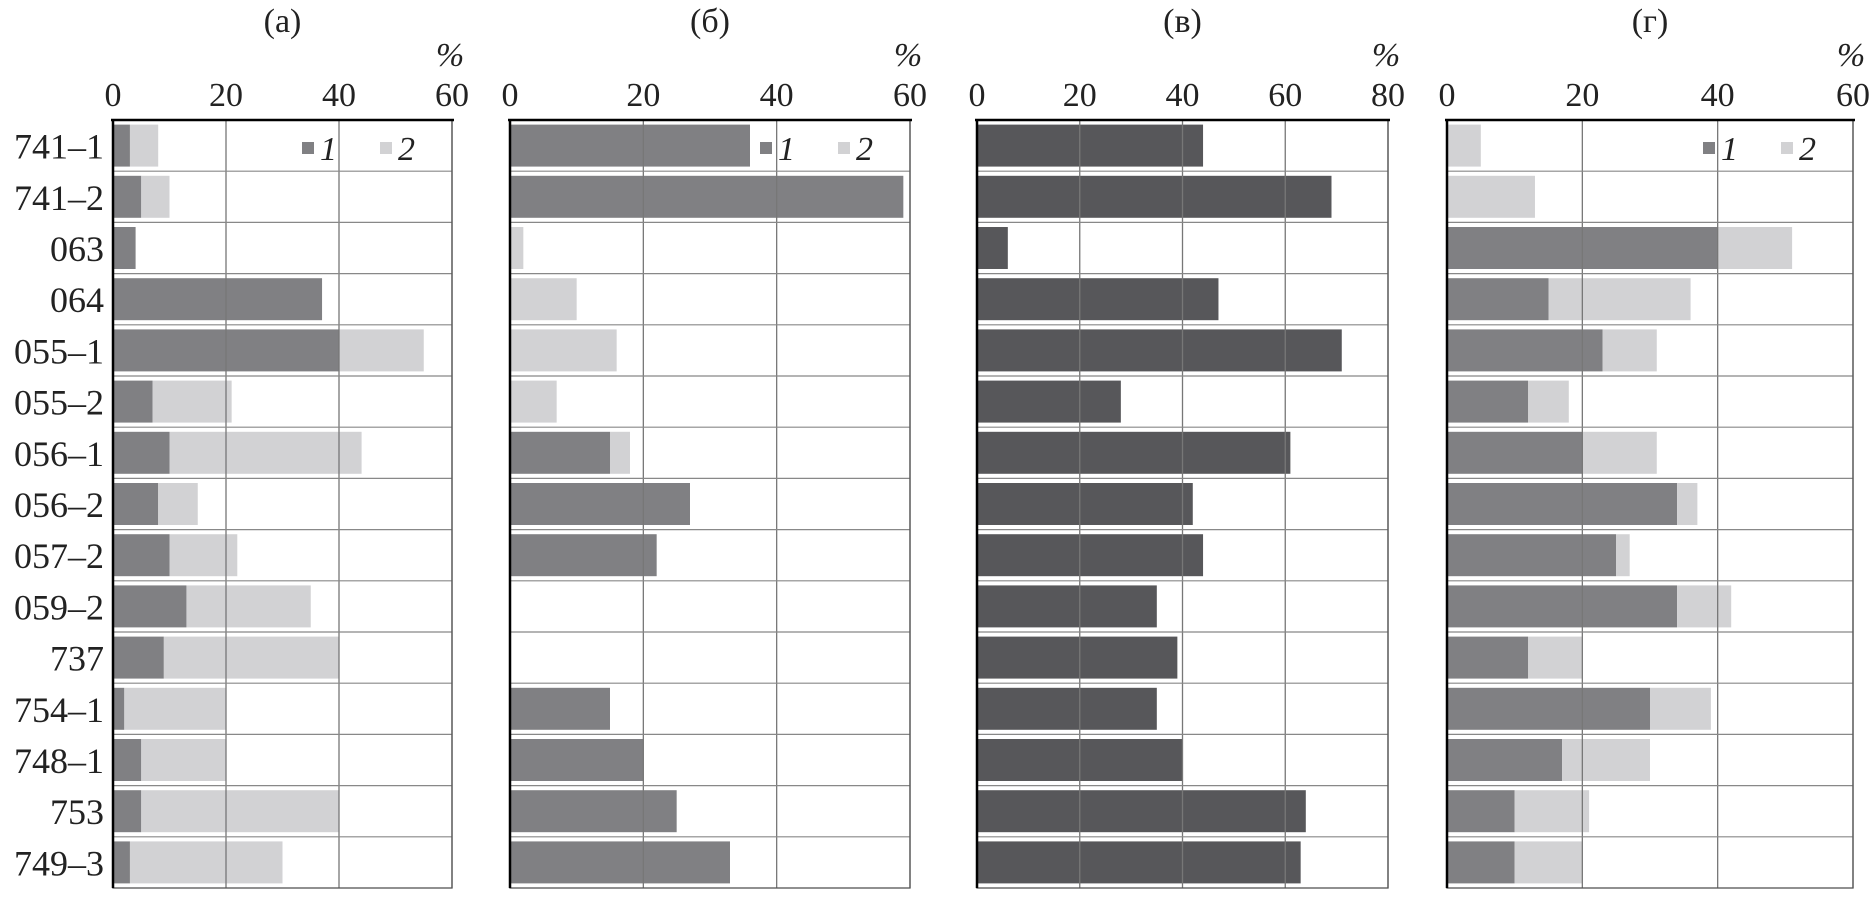  I want to click on category-label-749-3: 749–3, so click(59, 863).